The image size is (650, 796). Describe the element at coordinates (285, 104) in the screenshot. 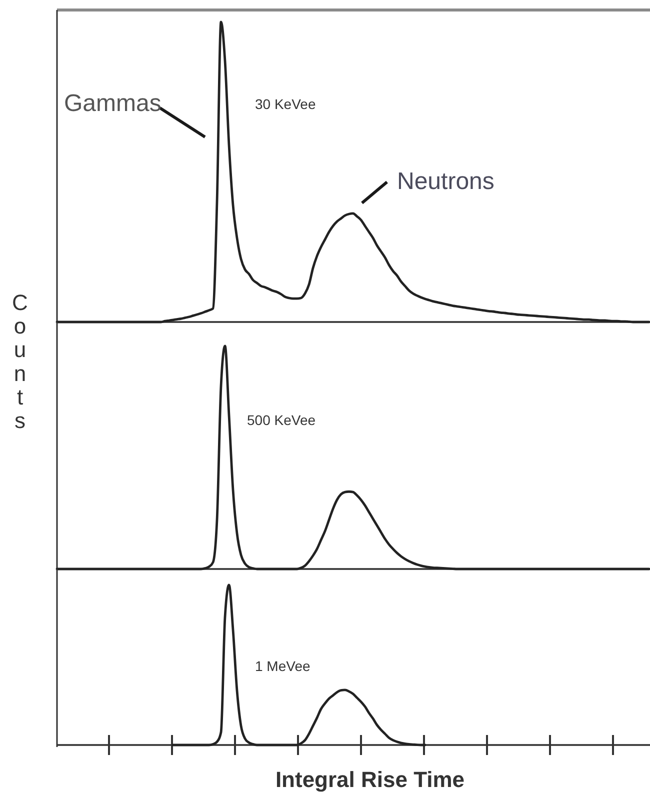

I see `annotation: 30 KeVee` at that location.